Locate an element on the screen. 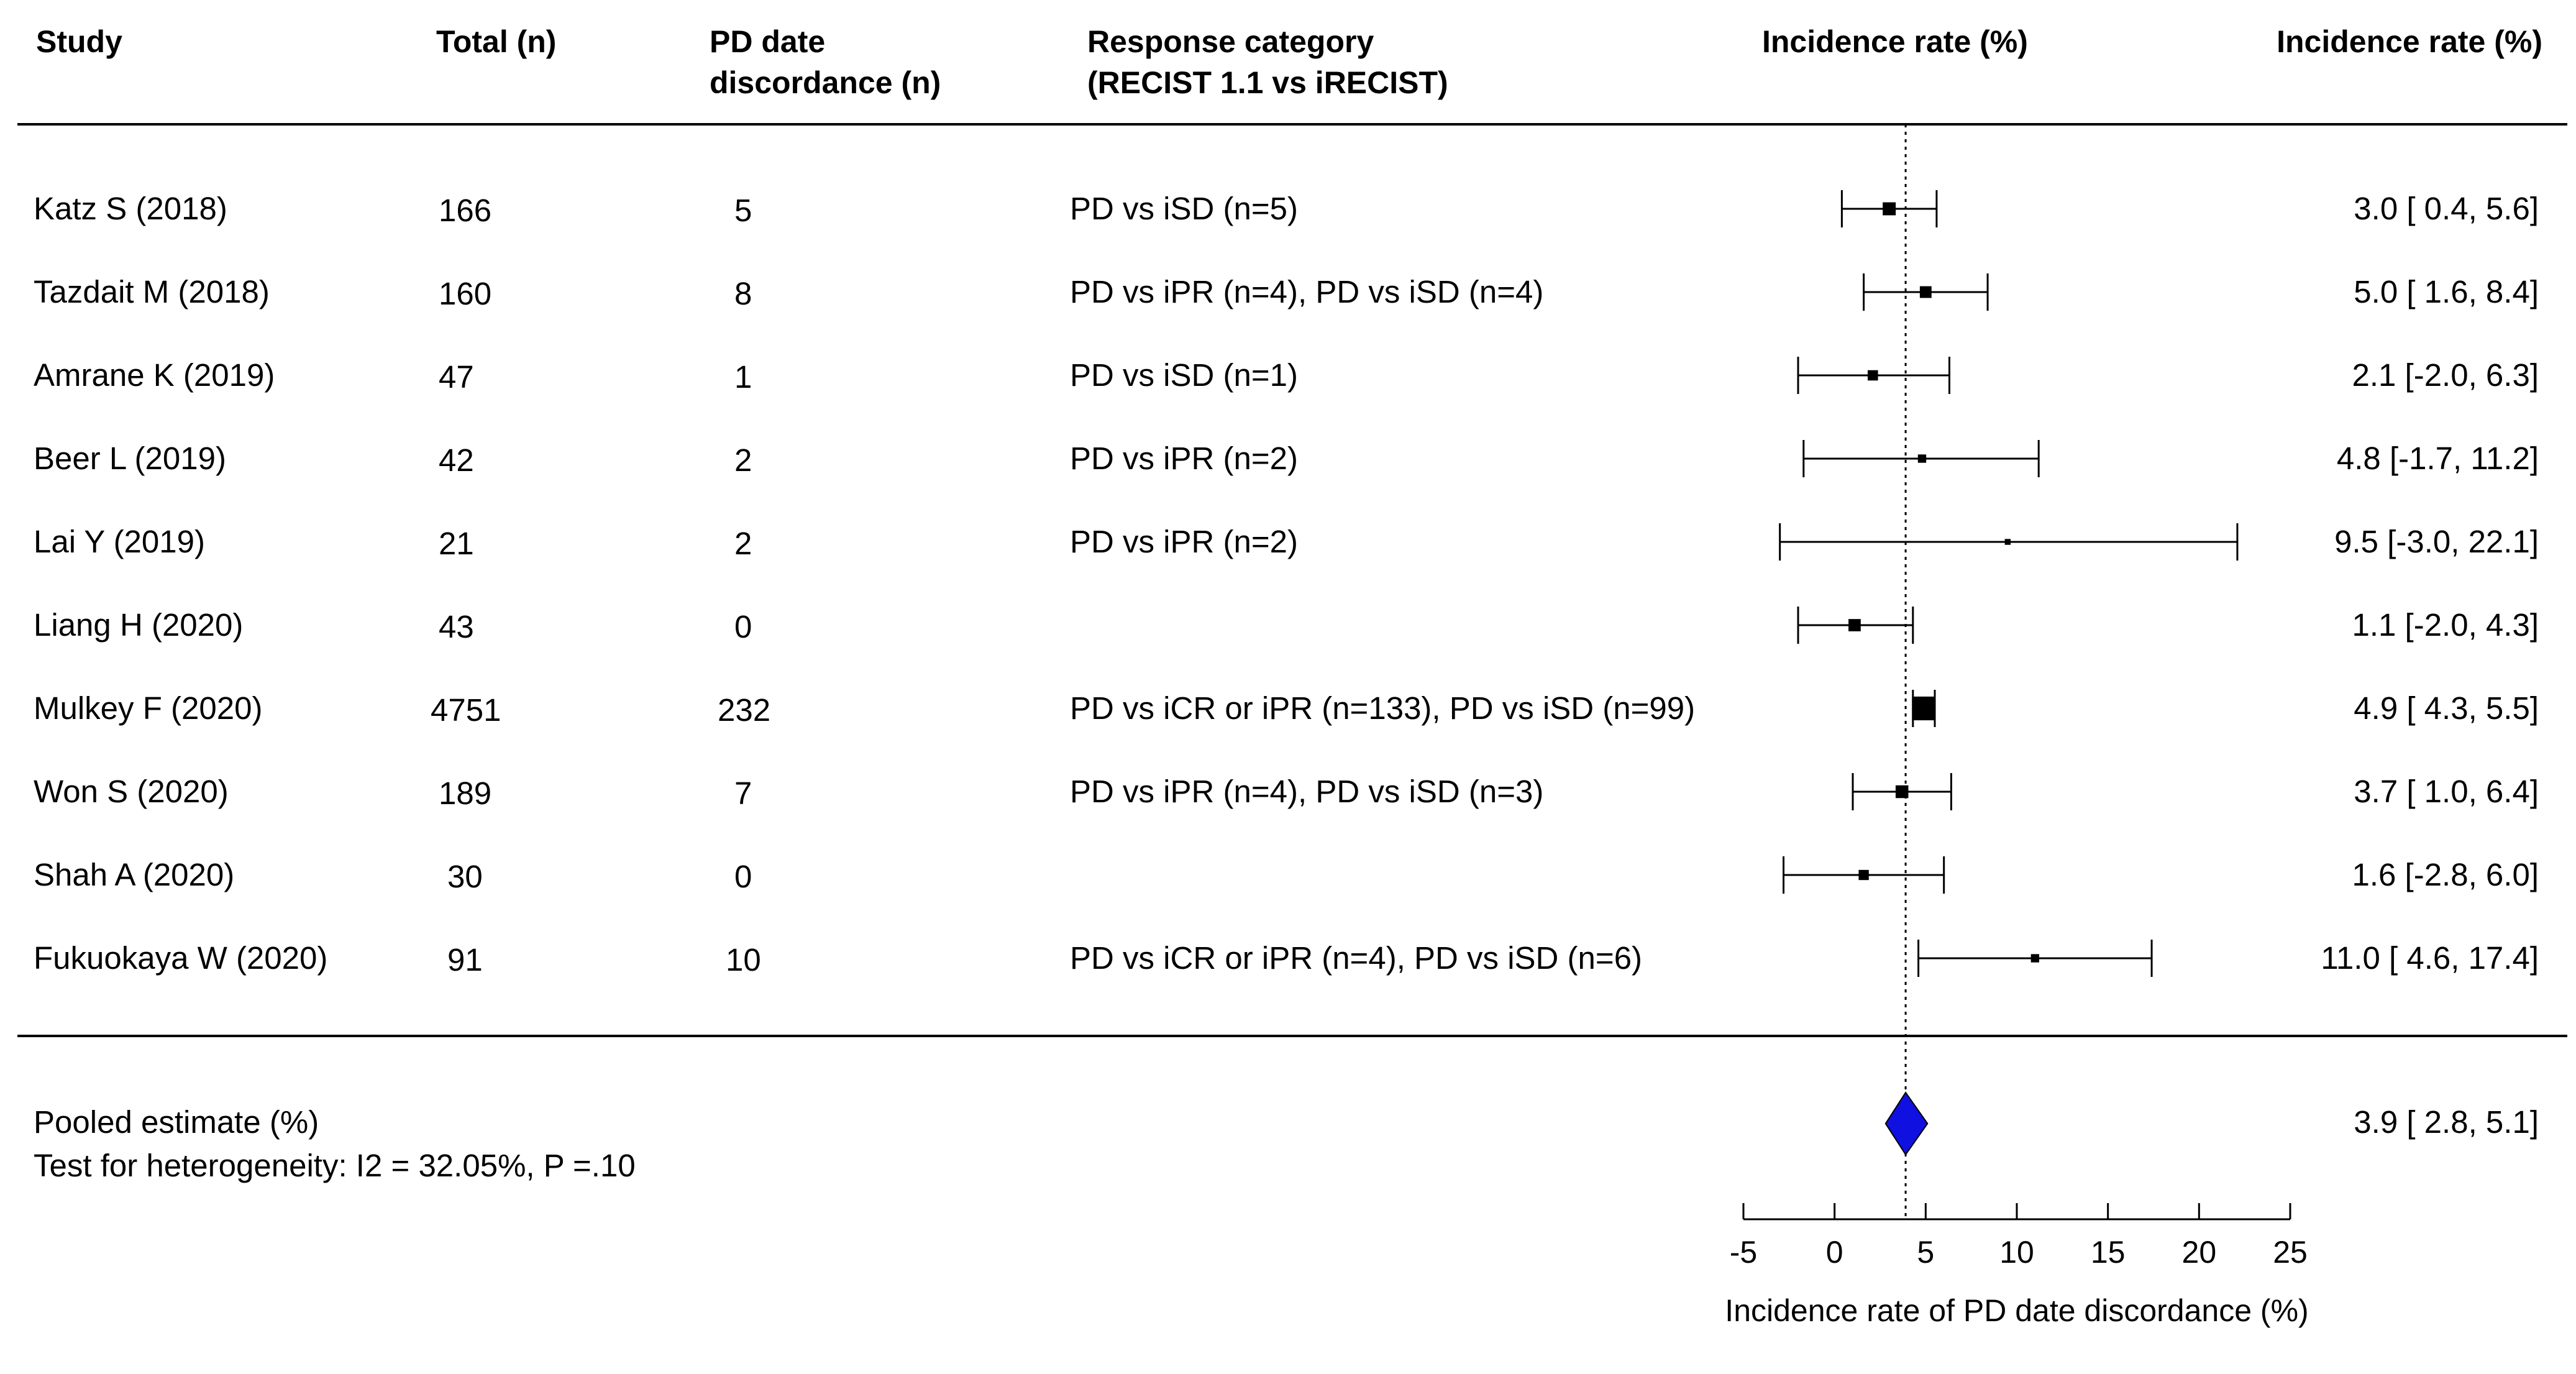  row-total: 47 is located at coordinates (456, 377).